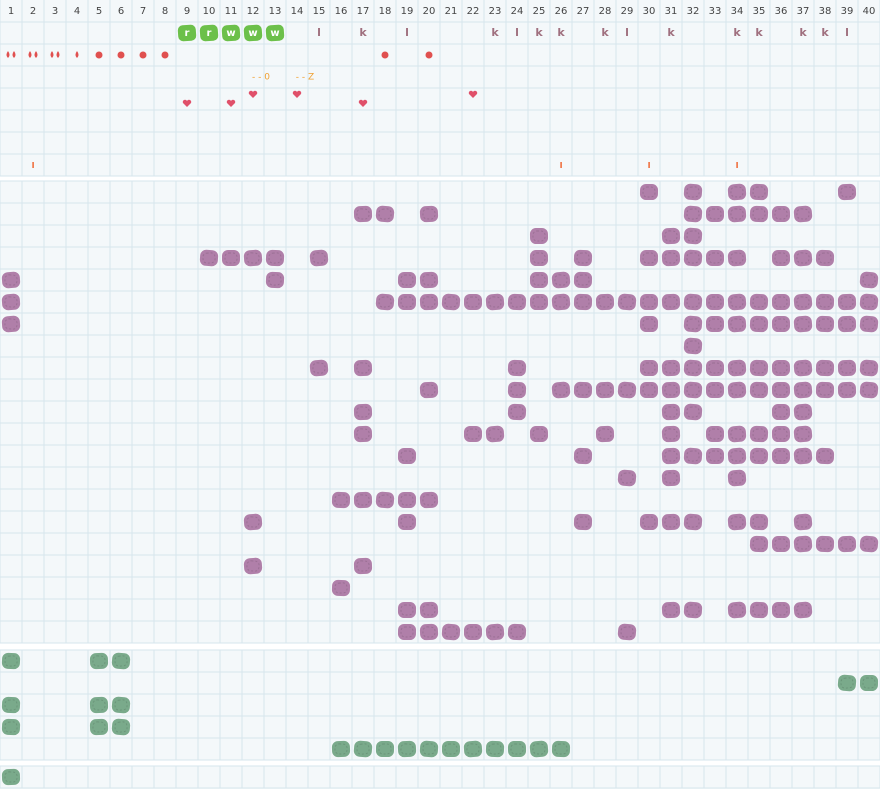 The height and width of the screenshot is (789, 880). Describe the element at coordinates (495, 11) in the screenshot. I see `column-number: 23` at that location.